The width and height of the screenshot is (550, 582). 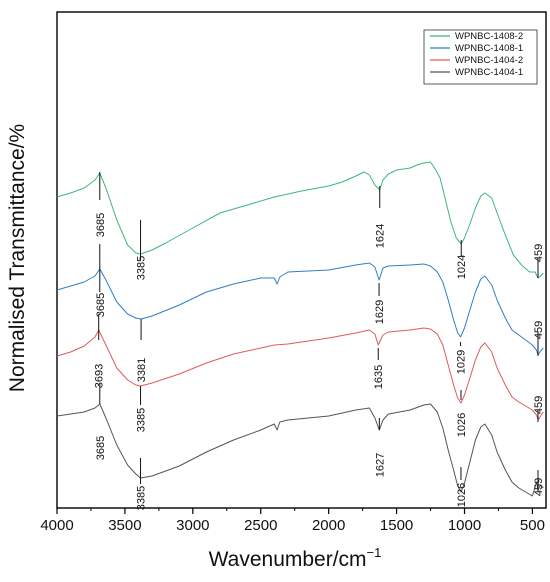 What do you see at coordinates (380, 312) in the screenshot?
I see `peak-label: 1629` at bounding box center [380, 312].